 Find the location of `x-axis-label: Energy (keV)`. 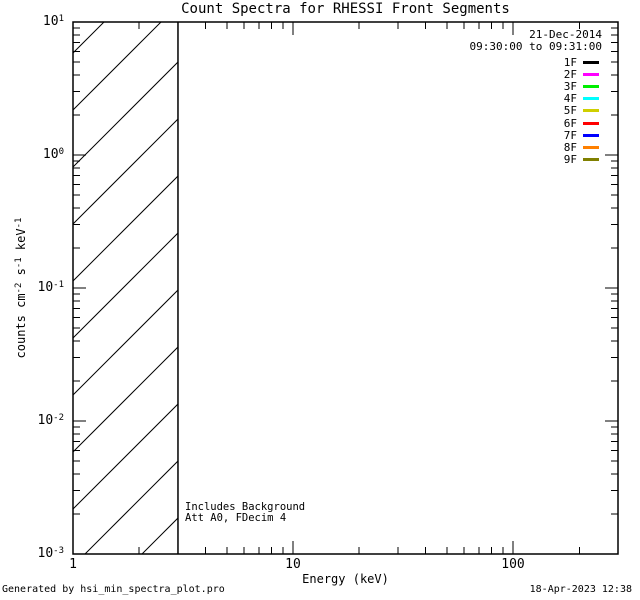

x-axis-label: Energy (keV) is located at coordinates (345, 579).